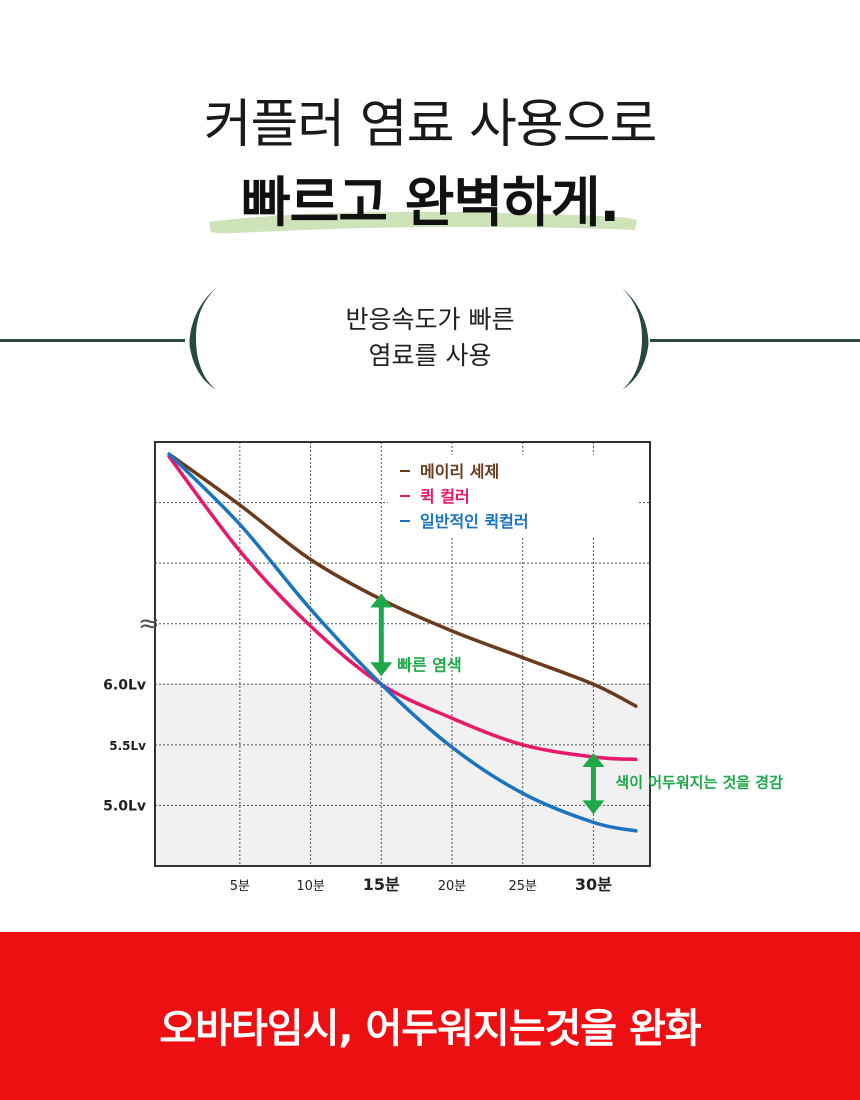 The width and height of the screenshot is (860, 1100). What do you see at coordinates (430, 319) in the screenshot?
I see `bracket-caption-line1: 반응속도가 빠른` at bounding box center [430, 319].